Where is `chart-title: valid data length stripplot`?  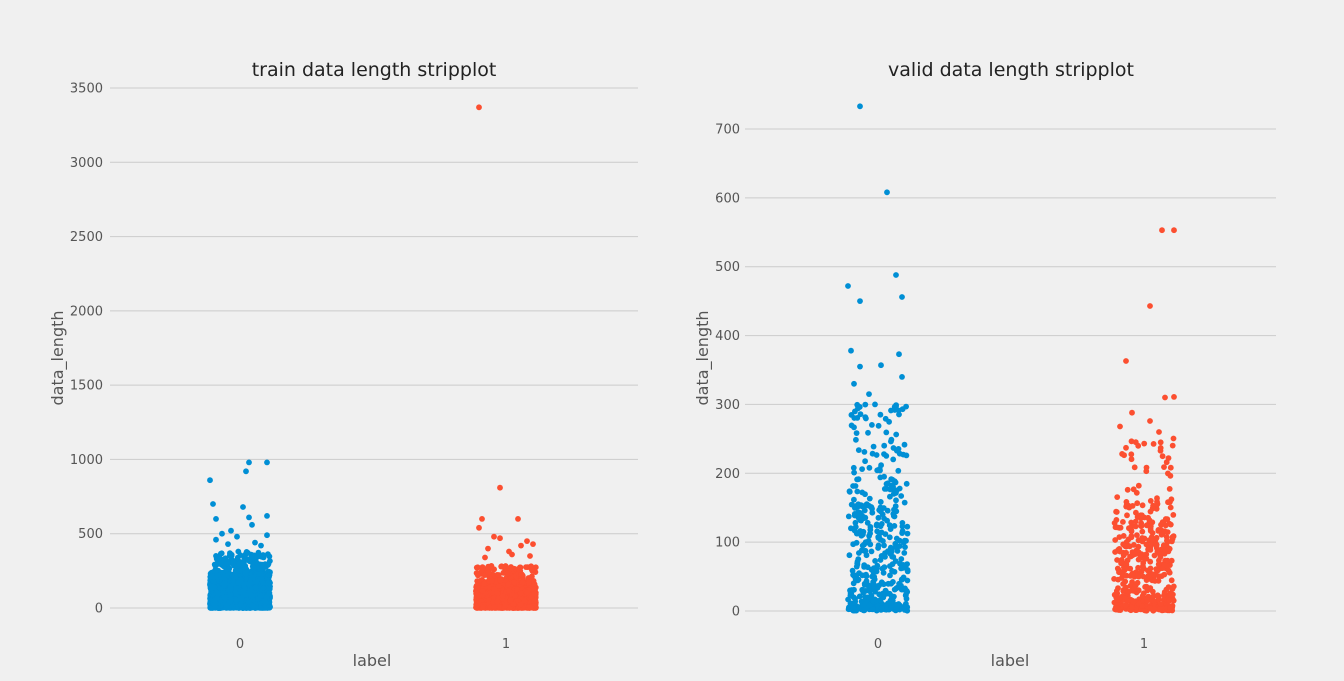
chart-title: valid data length stripplot is located at coordinates (1011, 70).